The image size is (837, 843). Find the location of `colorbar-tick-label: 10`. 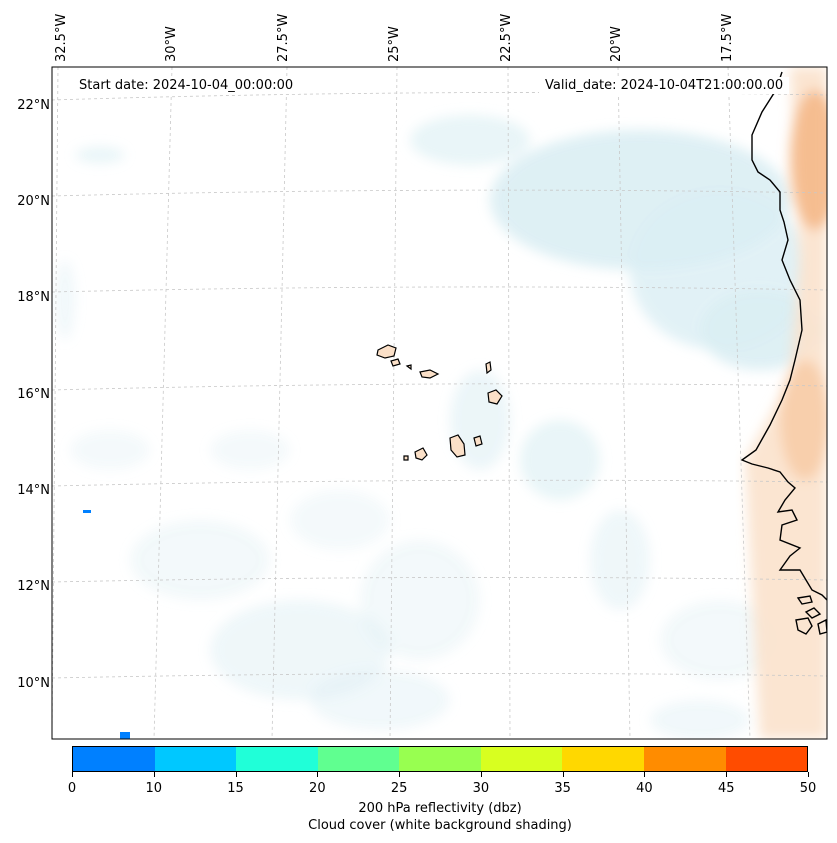

colorbar-tick-label: 10 is located at coordinates (154, 788).